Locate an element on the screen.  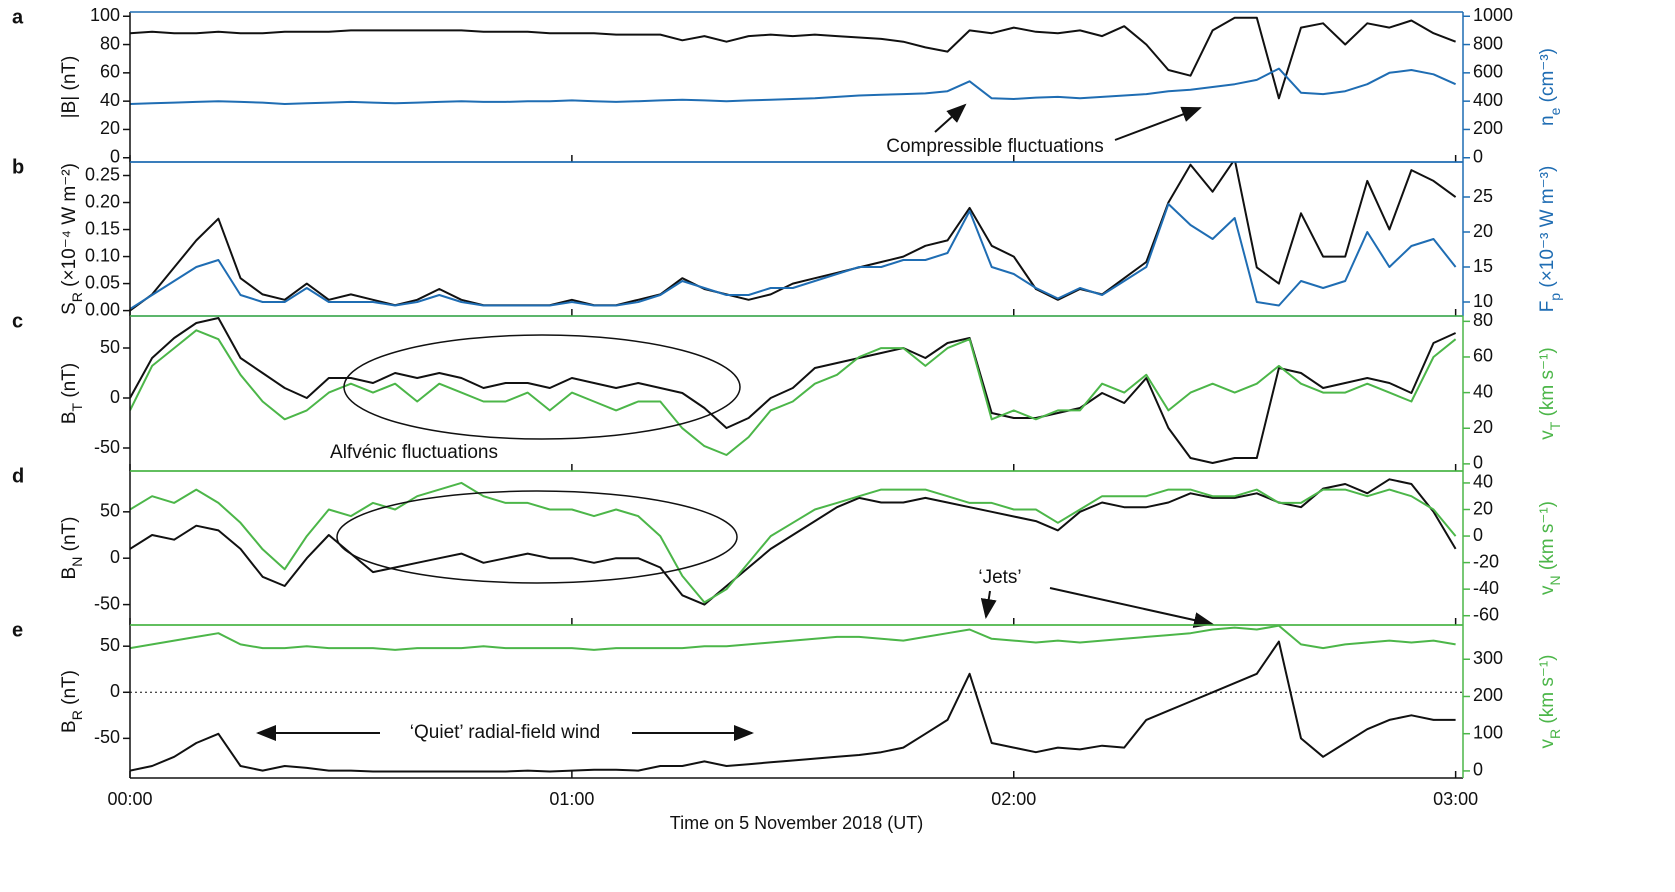
y2-tick-label: 60 is located at coordinates (1483, 356).